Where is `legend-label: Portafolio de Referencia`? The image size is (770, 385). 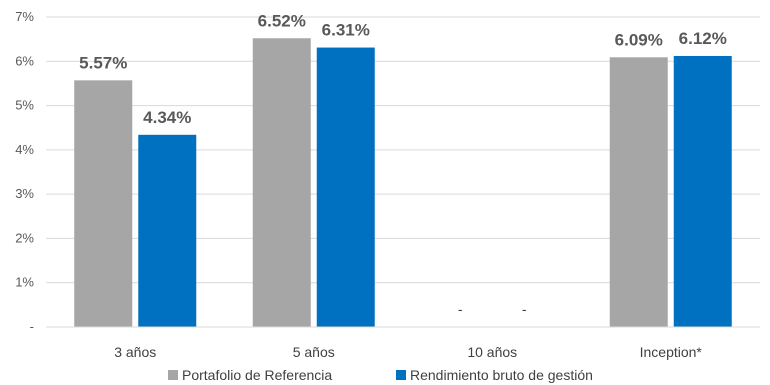
legend-label: Portafolio de Referencia is located at coordinates (257, 375).